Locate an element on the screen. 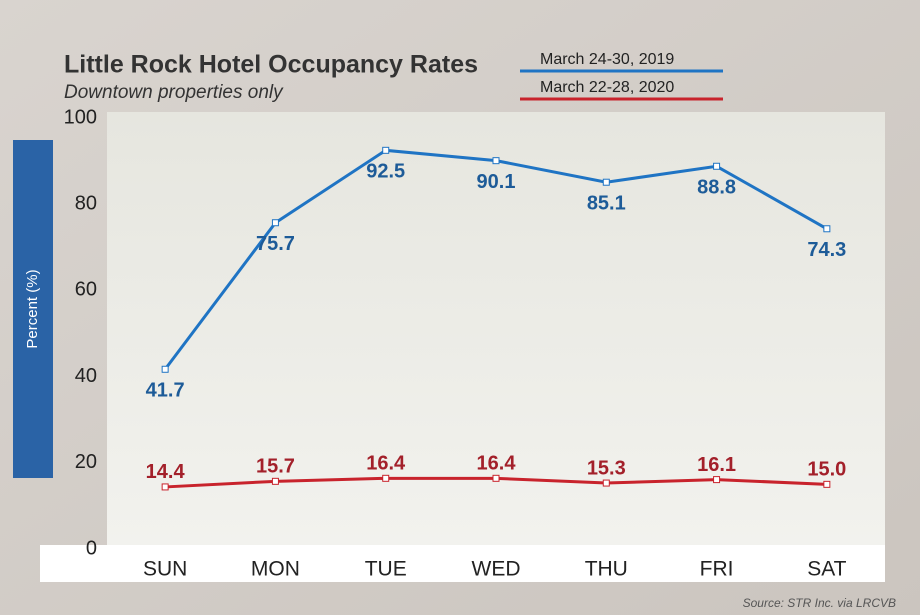  chart-subtitle: Downtown properties only is located at coordinates (174, 92).